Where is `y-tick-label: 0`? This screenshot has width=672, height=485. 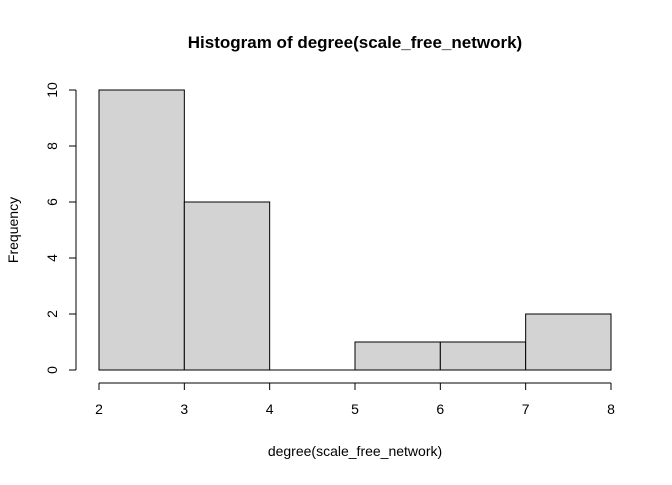
y-tick-label: 0 is located at coordinates (52, 370).